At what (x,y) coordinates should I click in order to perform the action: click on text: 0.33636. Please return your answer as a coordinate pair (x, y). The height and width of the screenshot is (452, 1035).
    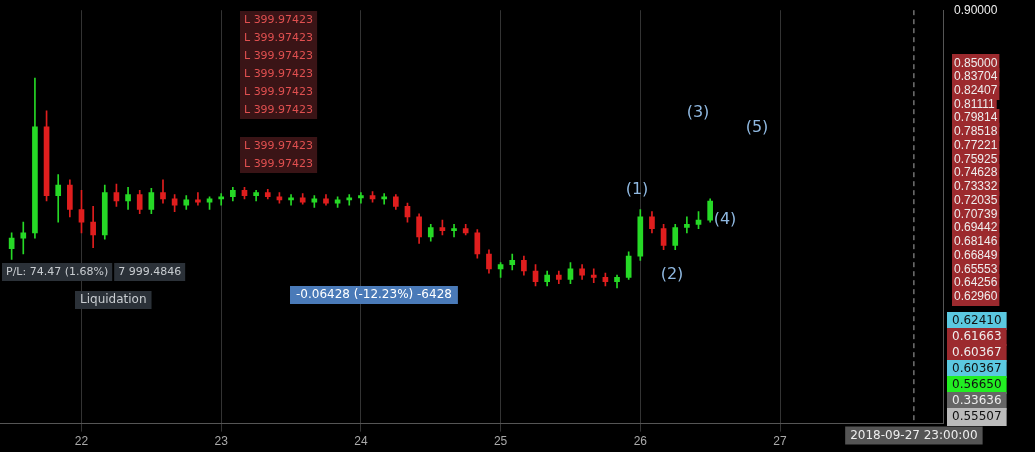
    Looking at the image, I should click on (977, 400).